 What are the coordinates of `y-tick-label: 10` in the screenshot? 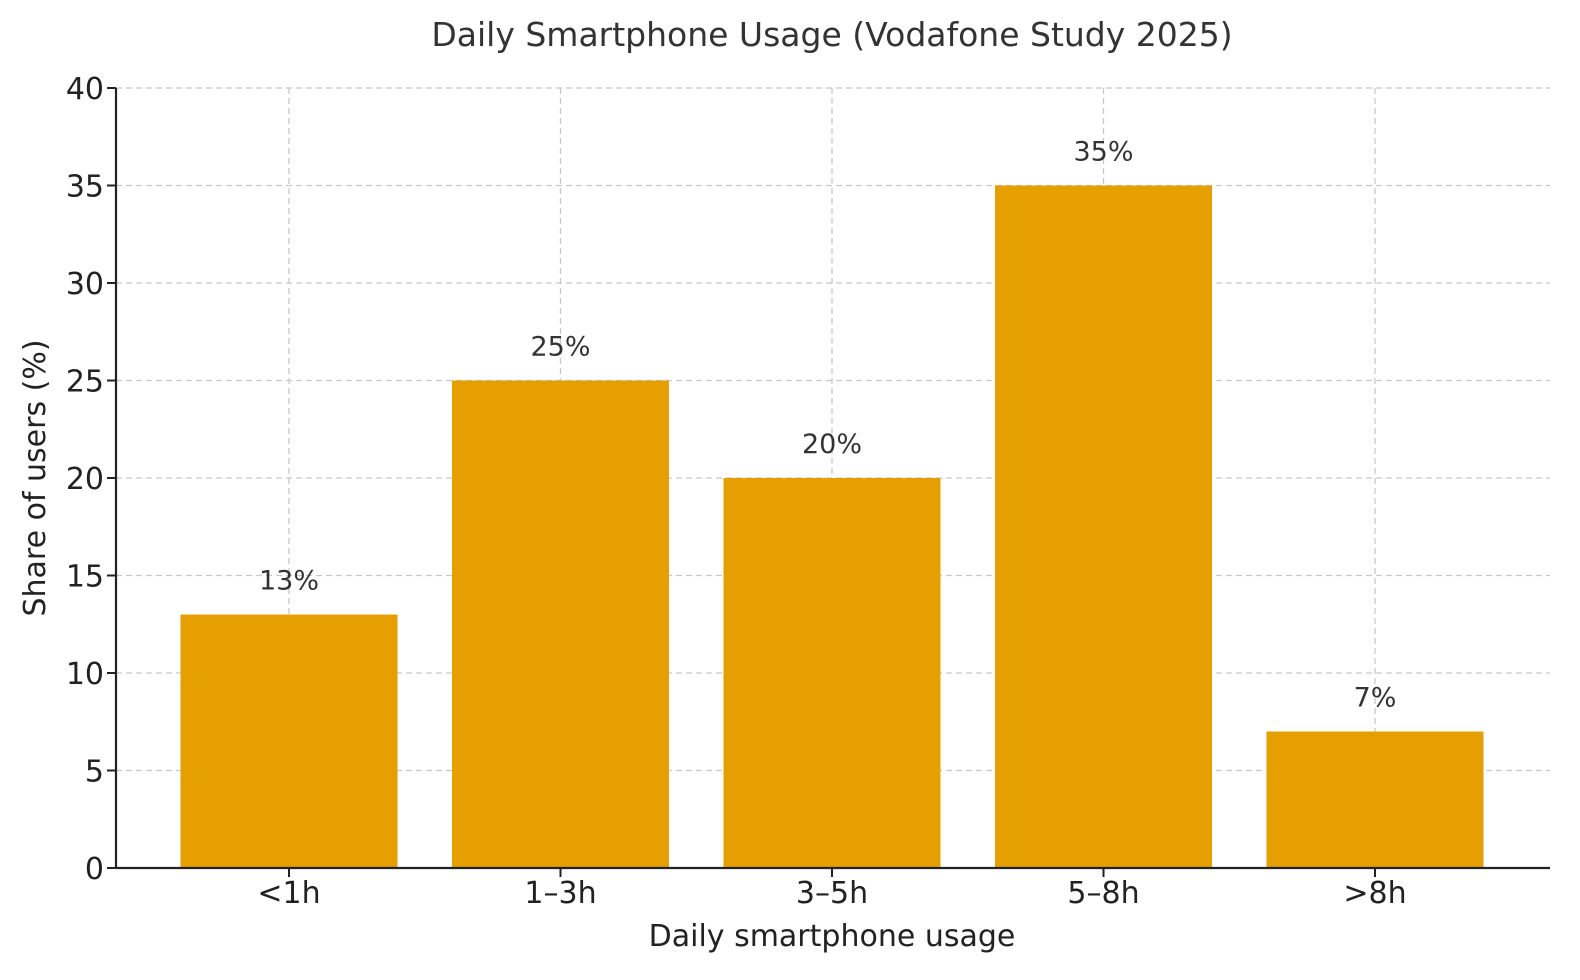 It's located at (85, 674).